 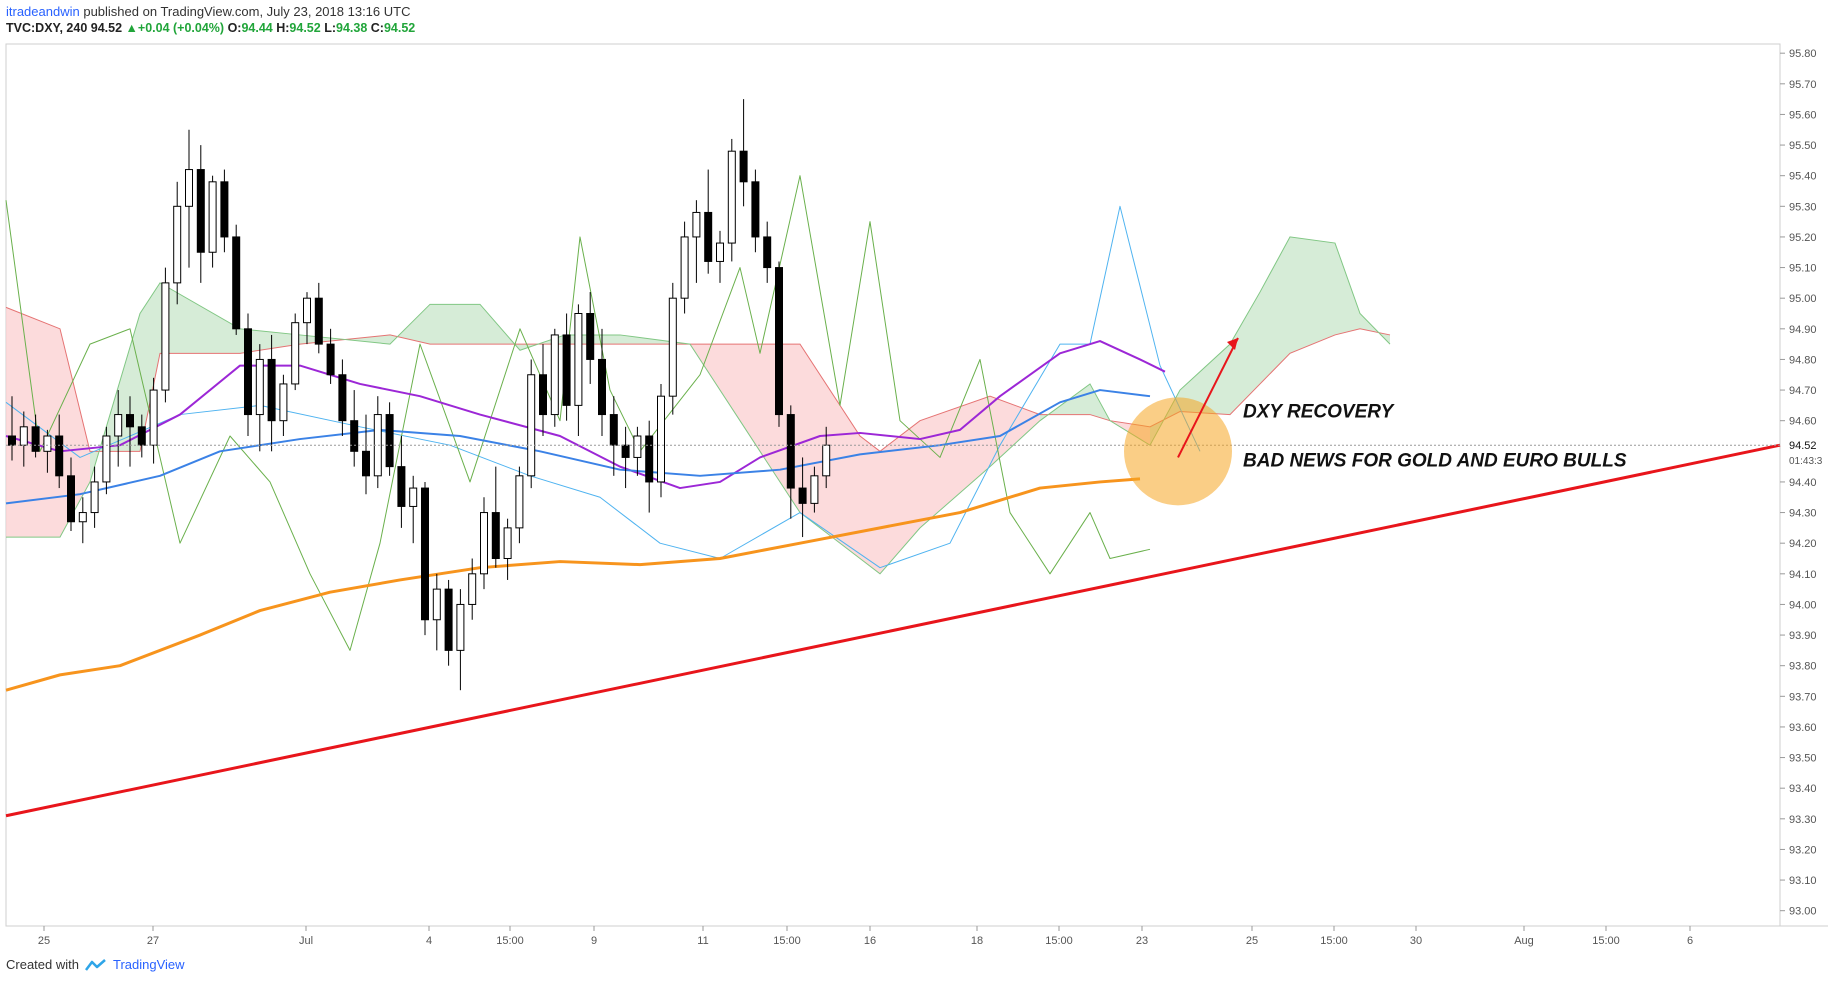 I want to click on y-tick-label: 93.90, so click(x=1803, y=636).